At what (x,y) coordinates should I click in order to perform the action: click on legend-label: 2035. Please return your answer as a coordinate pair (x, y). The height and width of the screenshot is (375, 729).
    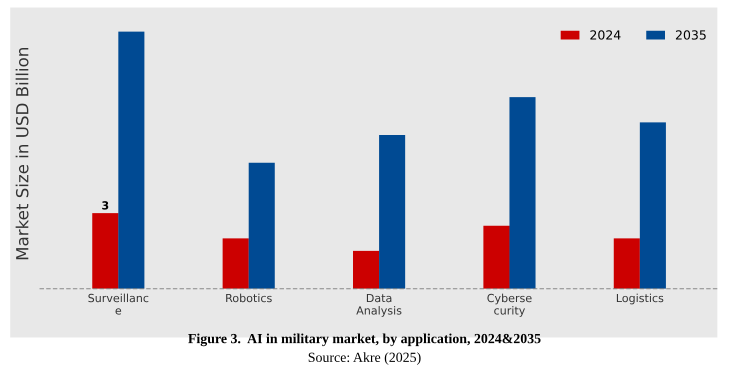
    Looking at the image, I should click on (691, 35).